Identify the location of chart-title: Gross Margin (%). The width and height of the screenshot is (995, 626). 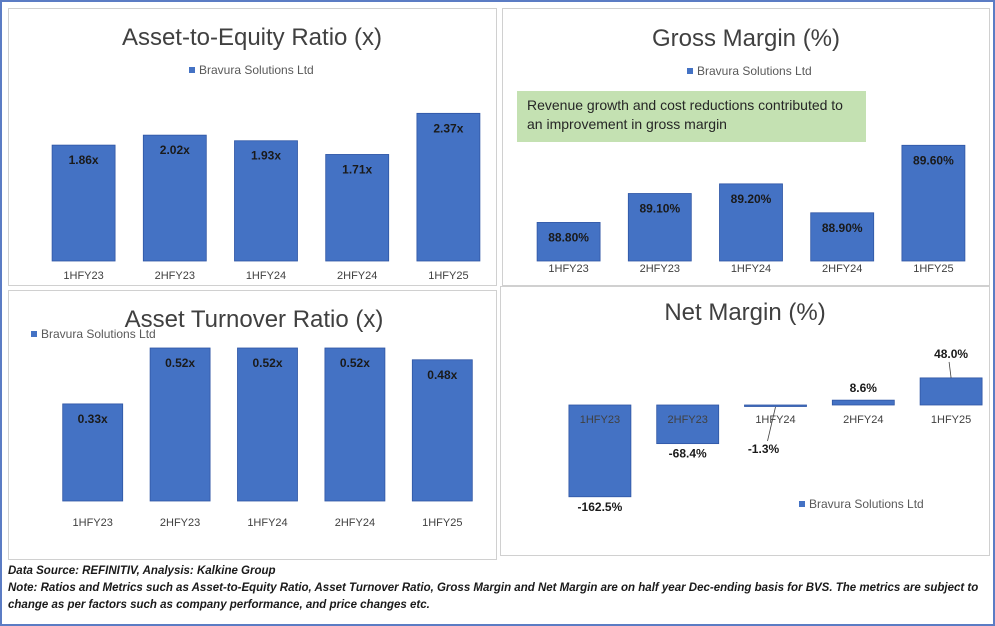
(746, 38).